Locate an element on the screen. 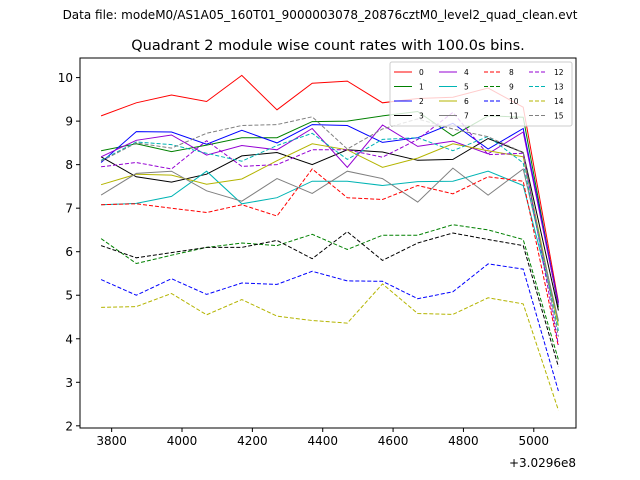 This screenshot has height=480, width=640. legend-label-9: 9 is located at coordinates (511, 87).